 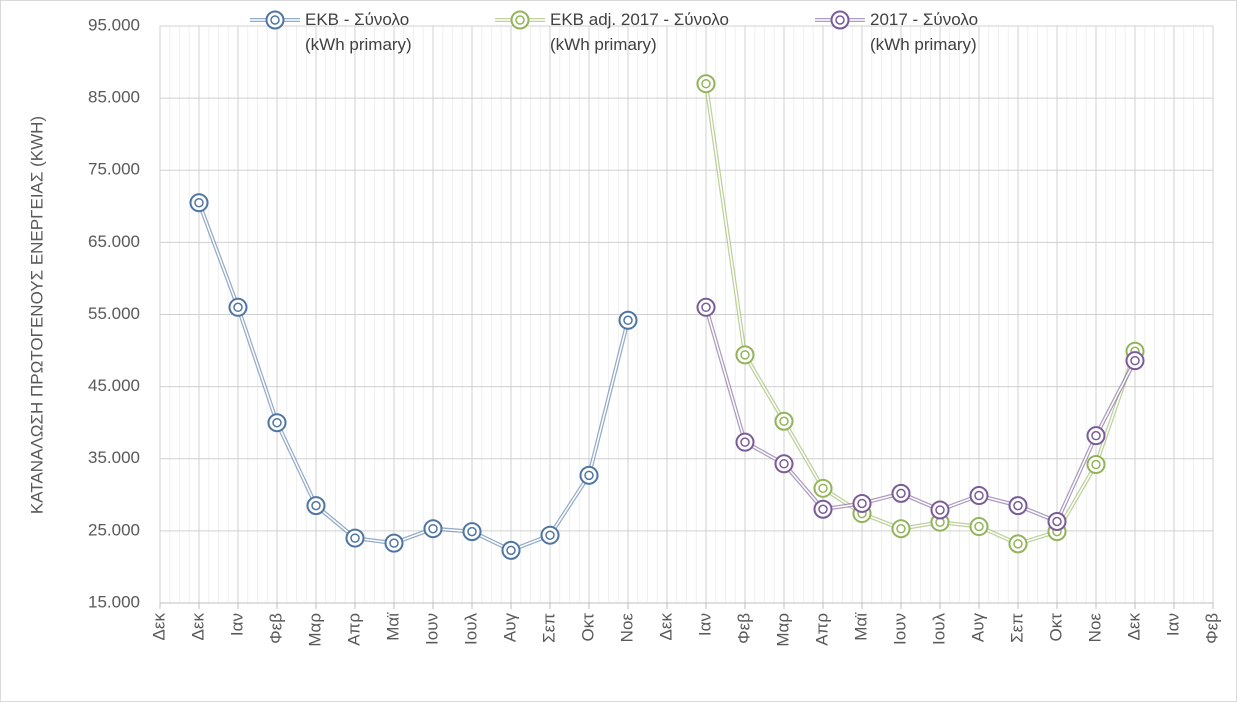 I want to click on x-tick-label: Μαϊ, so click(x=392, y=626).